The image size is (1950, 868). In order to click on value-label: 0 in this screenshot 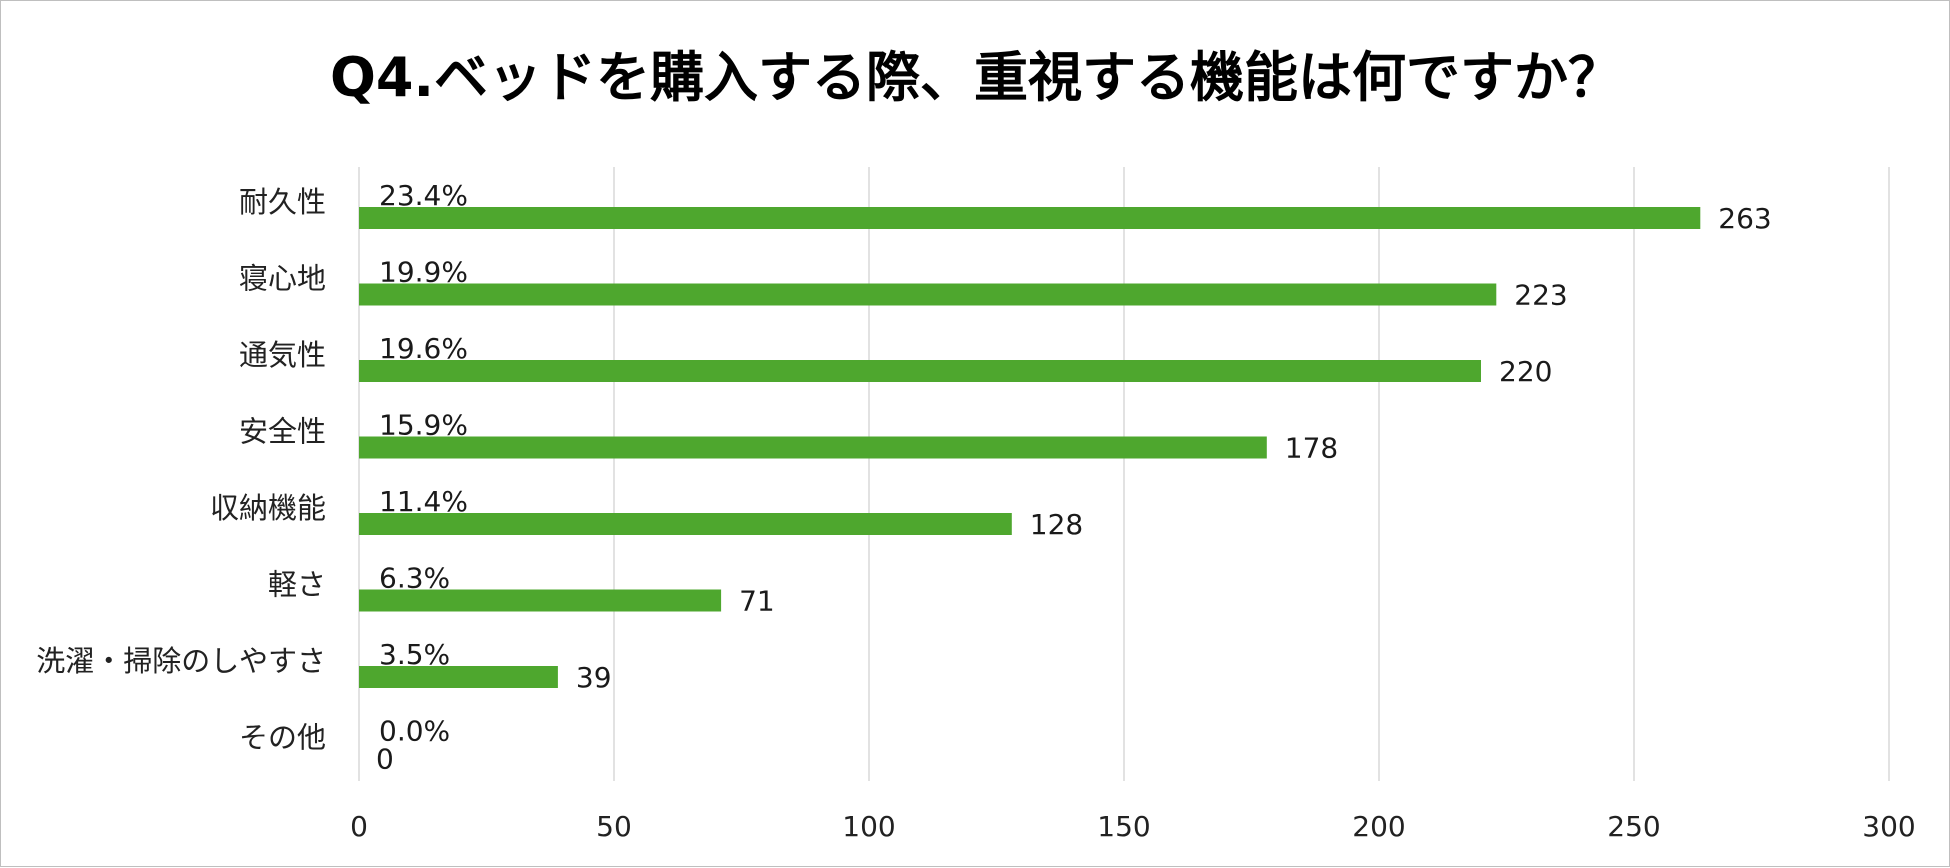, I will do `click(385, 759)`.